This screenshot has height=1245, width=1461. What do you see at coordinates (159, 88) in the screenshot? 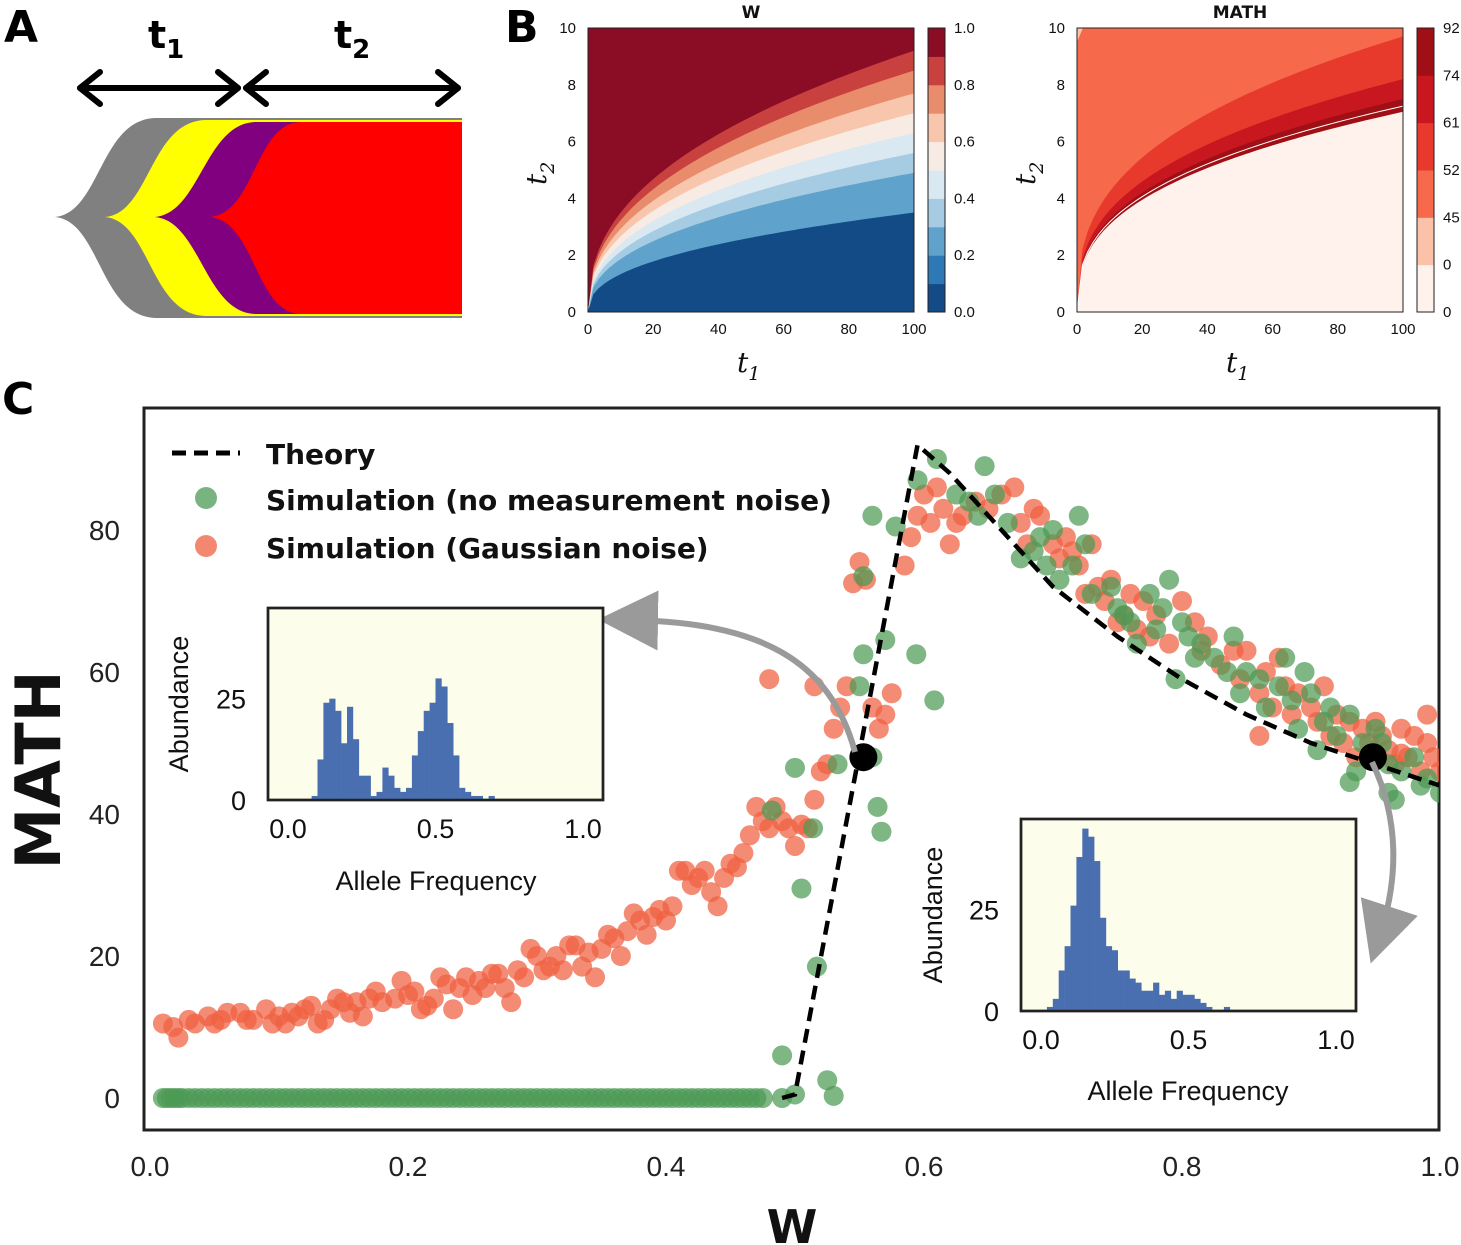
I see `t1-arrow` at bounding box center [159, 88].